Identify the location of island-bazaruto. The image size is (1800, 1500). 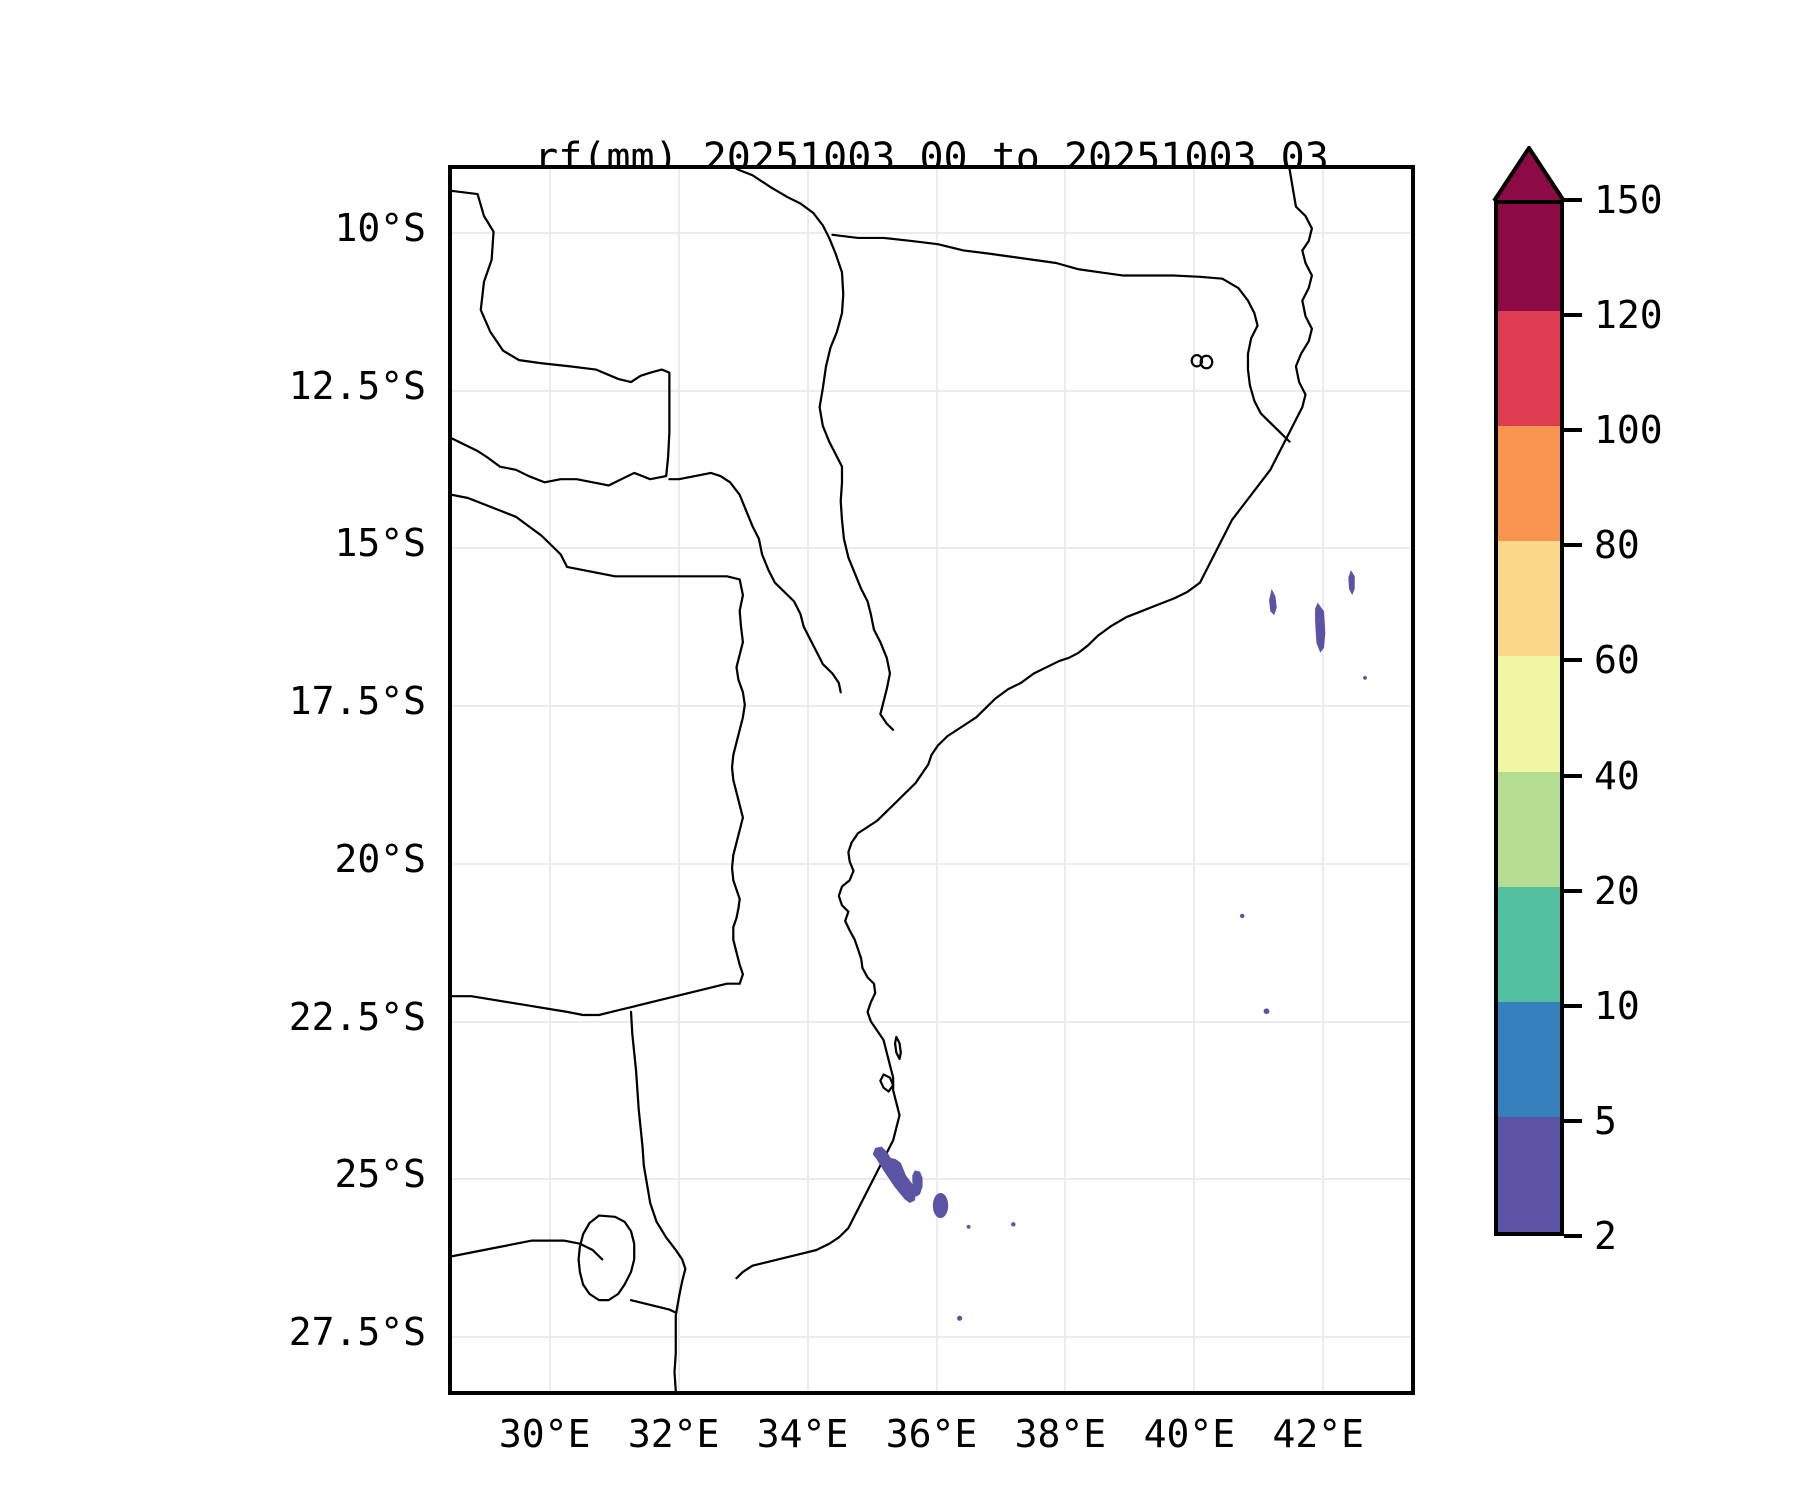
(897, 1047).